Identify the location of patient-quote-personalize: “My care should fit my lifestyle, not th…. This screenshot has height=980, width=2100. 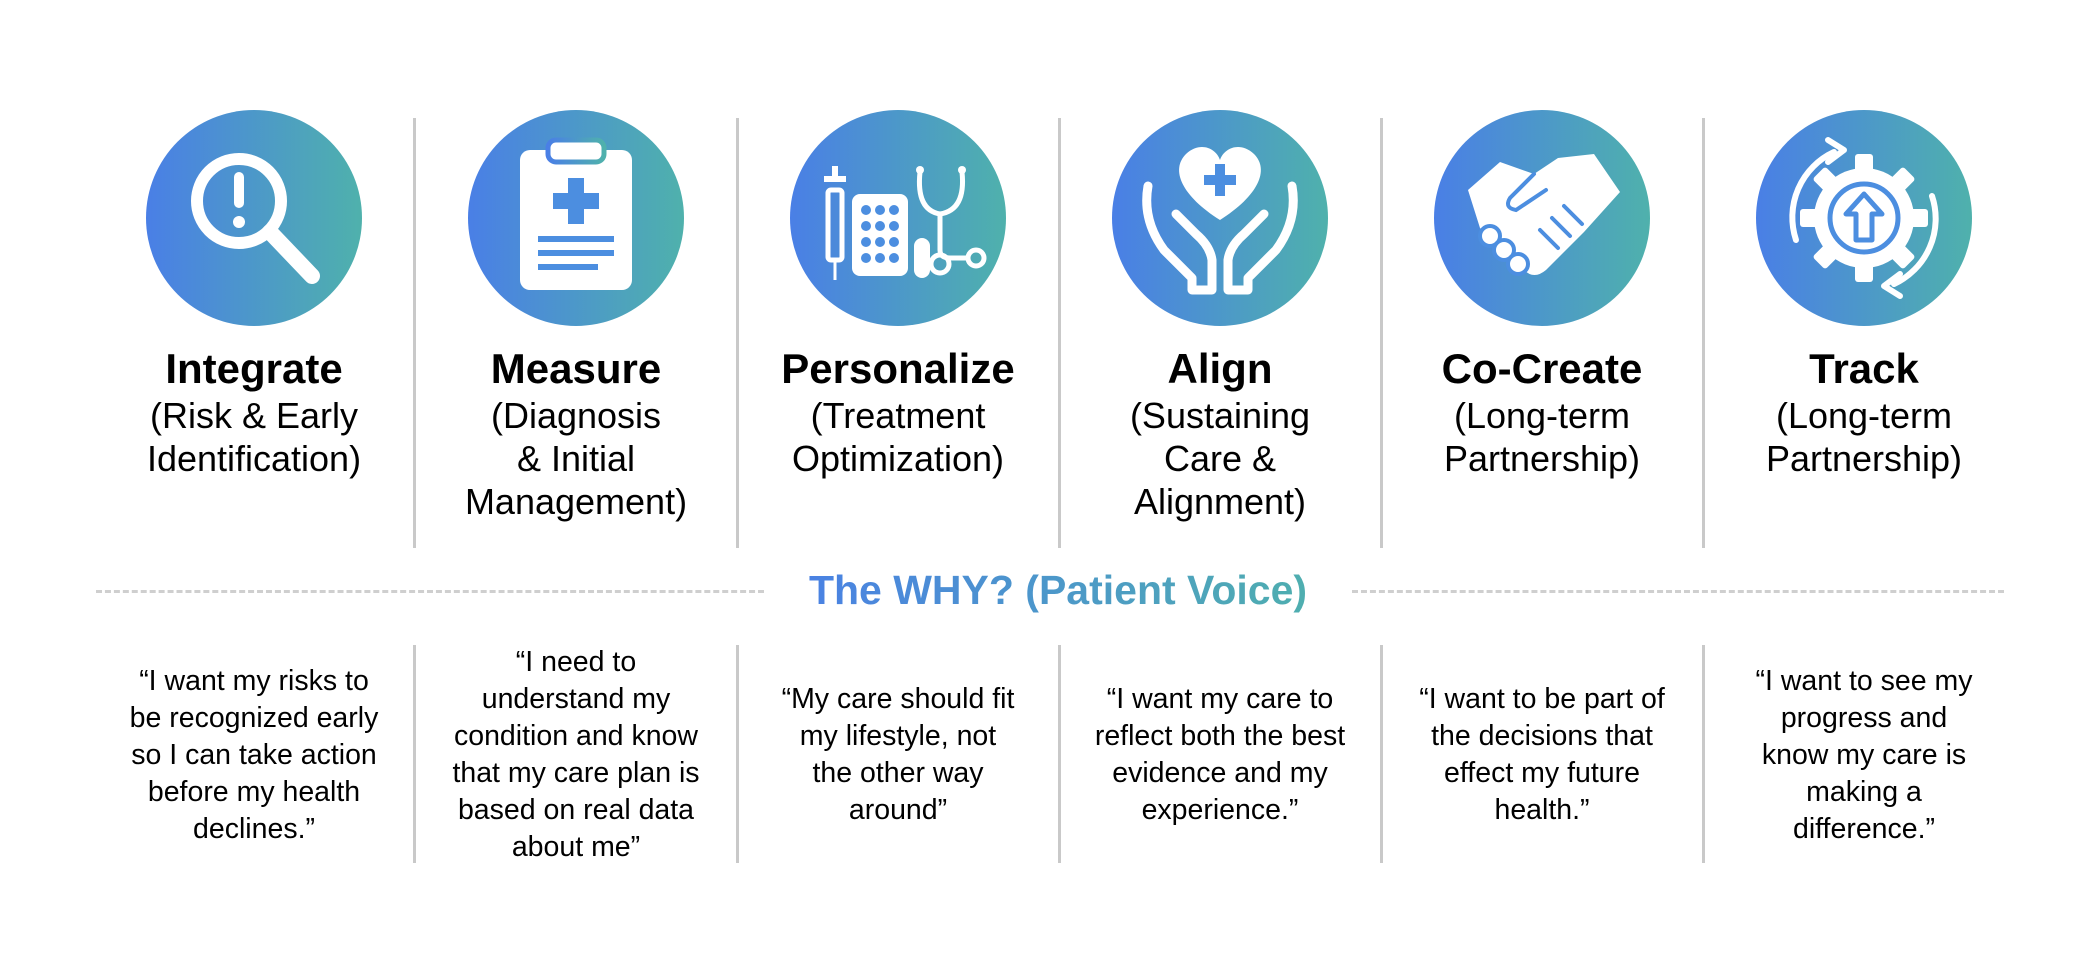
(898, 755).